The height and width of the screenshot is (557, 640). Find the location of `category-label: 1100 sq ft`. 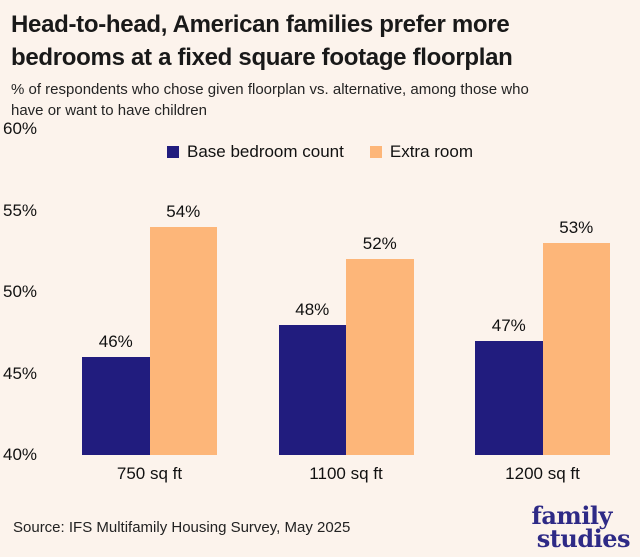

category-label: 1100 sq ft is located at coordinates (346, 473).